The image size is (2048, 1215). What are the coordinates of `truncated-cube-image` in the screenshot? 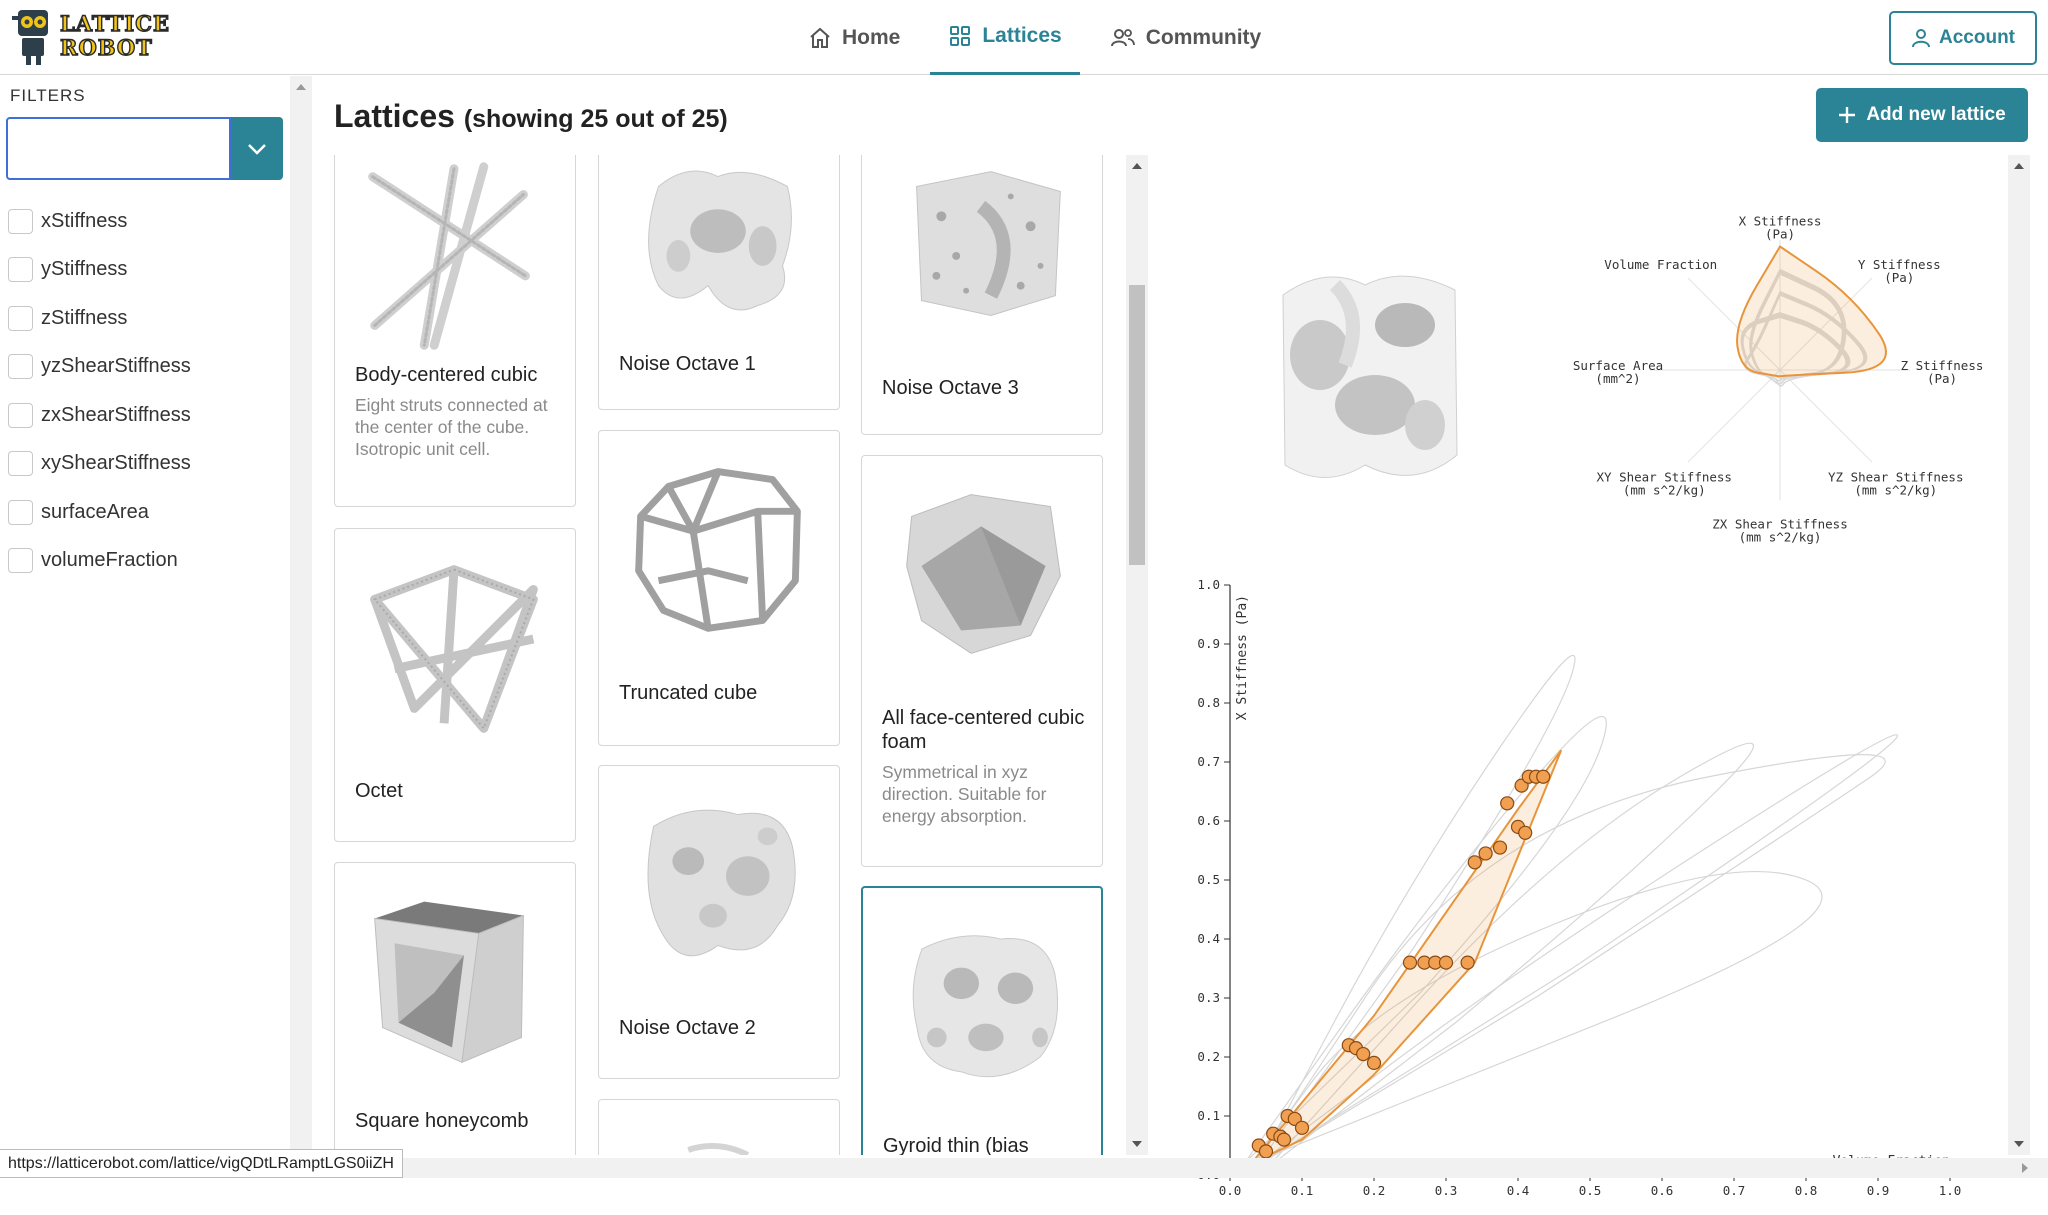 It's located at (718, 550).